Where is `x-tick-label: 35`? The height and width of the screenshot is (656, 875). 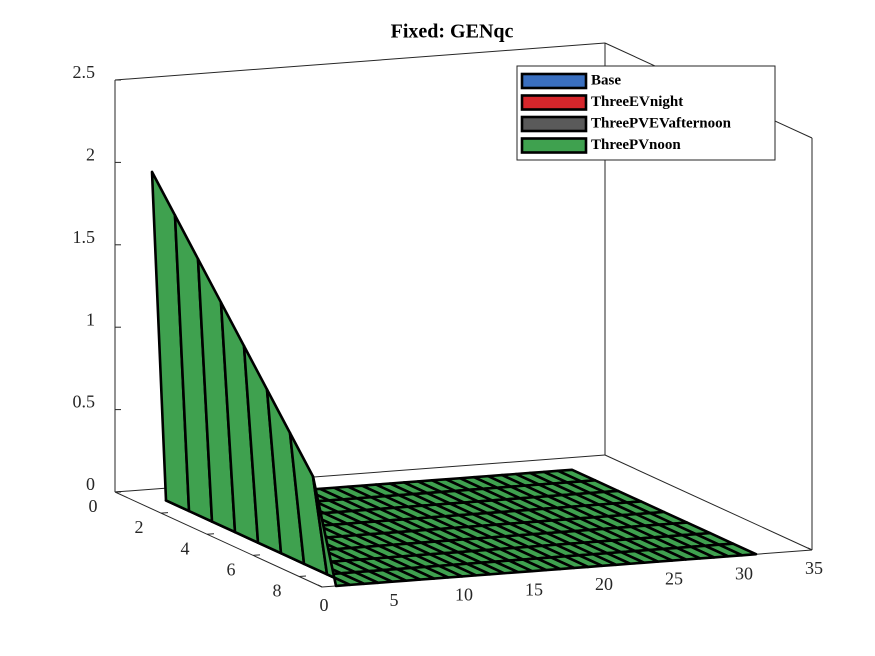 x-tick-label: 35 is located at coordinates (814, 568).